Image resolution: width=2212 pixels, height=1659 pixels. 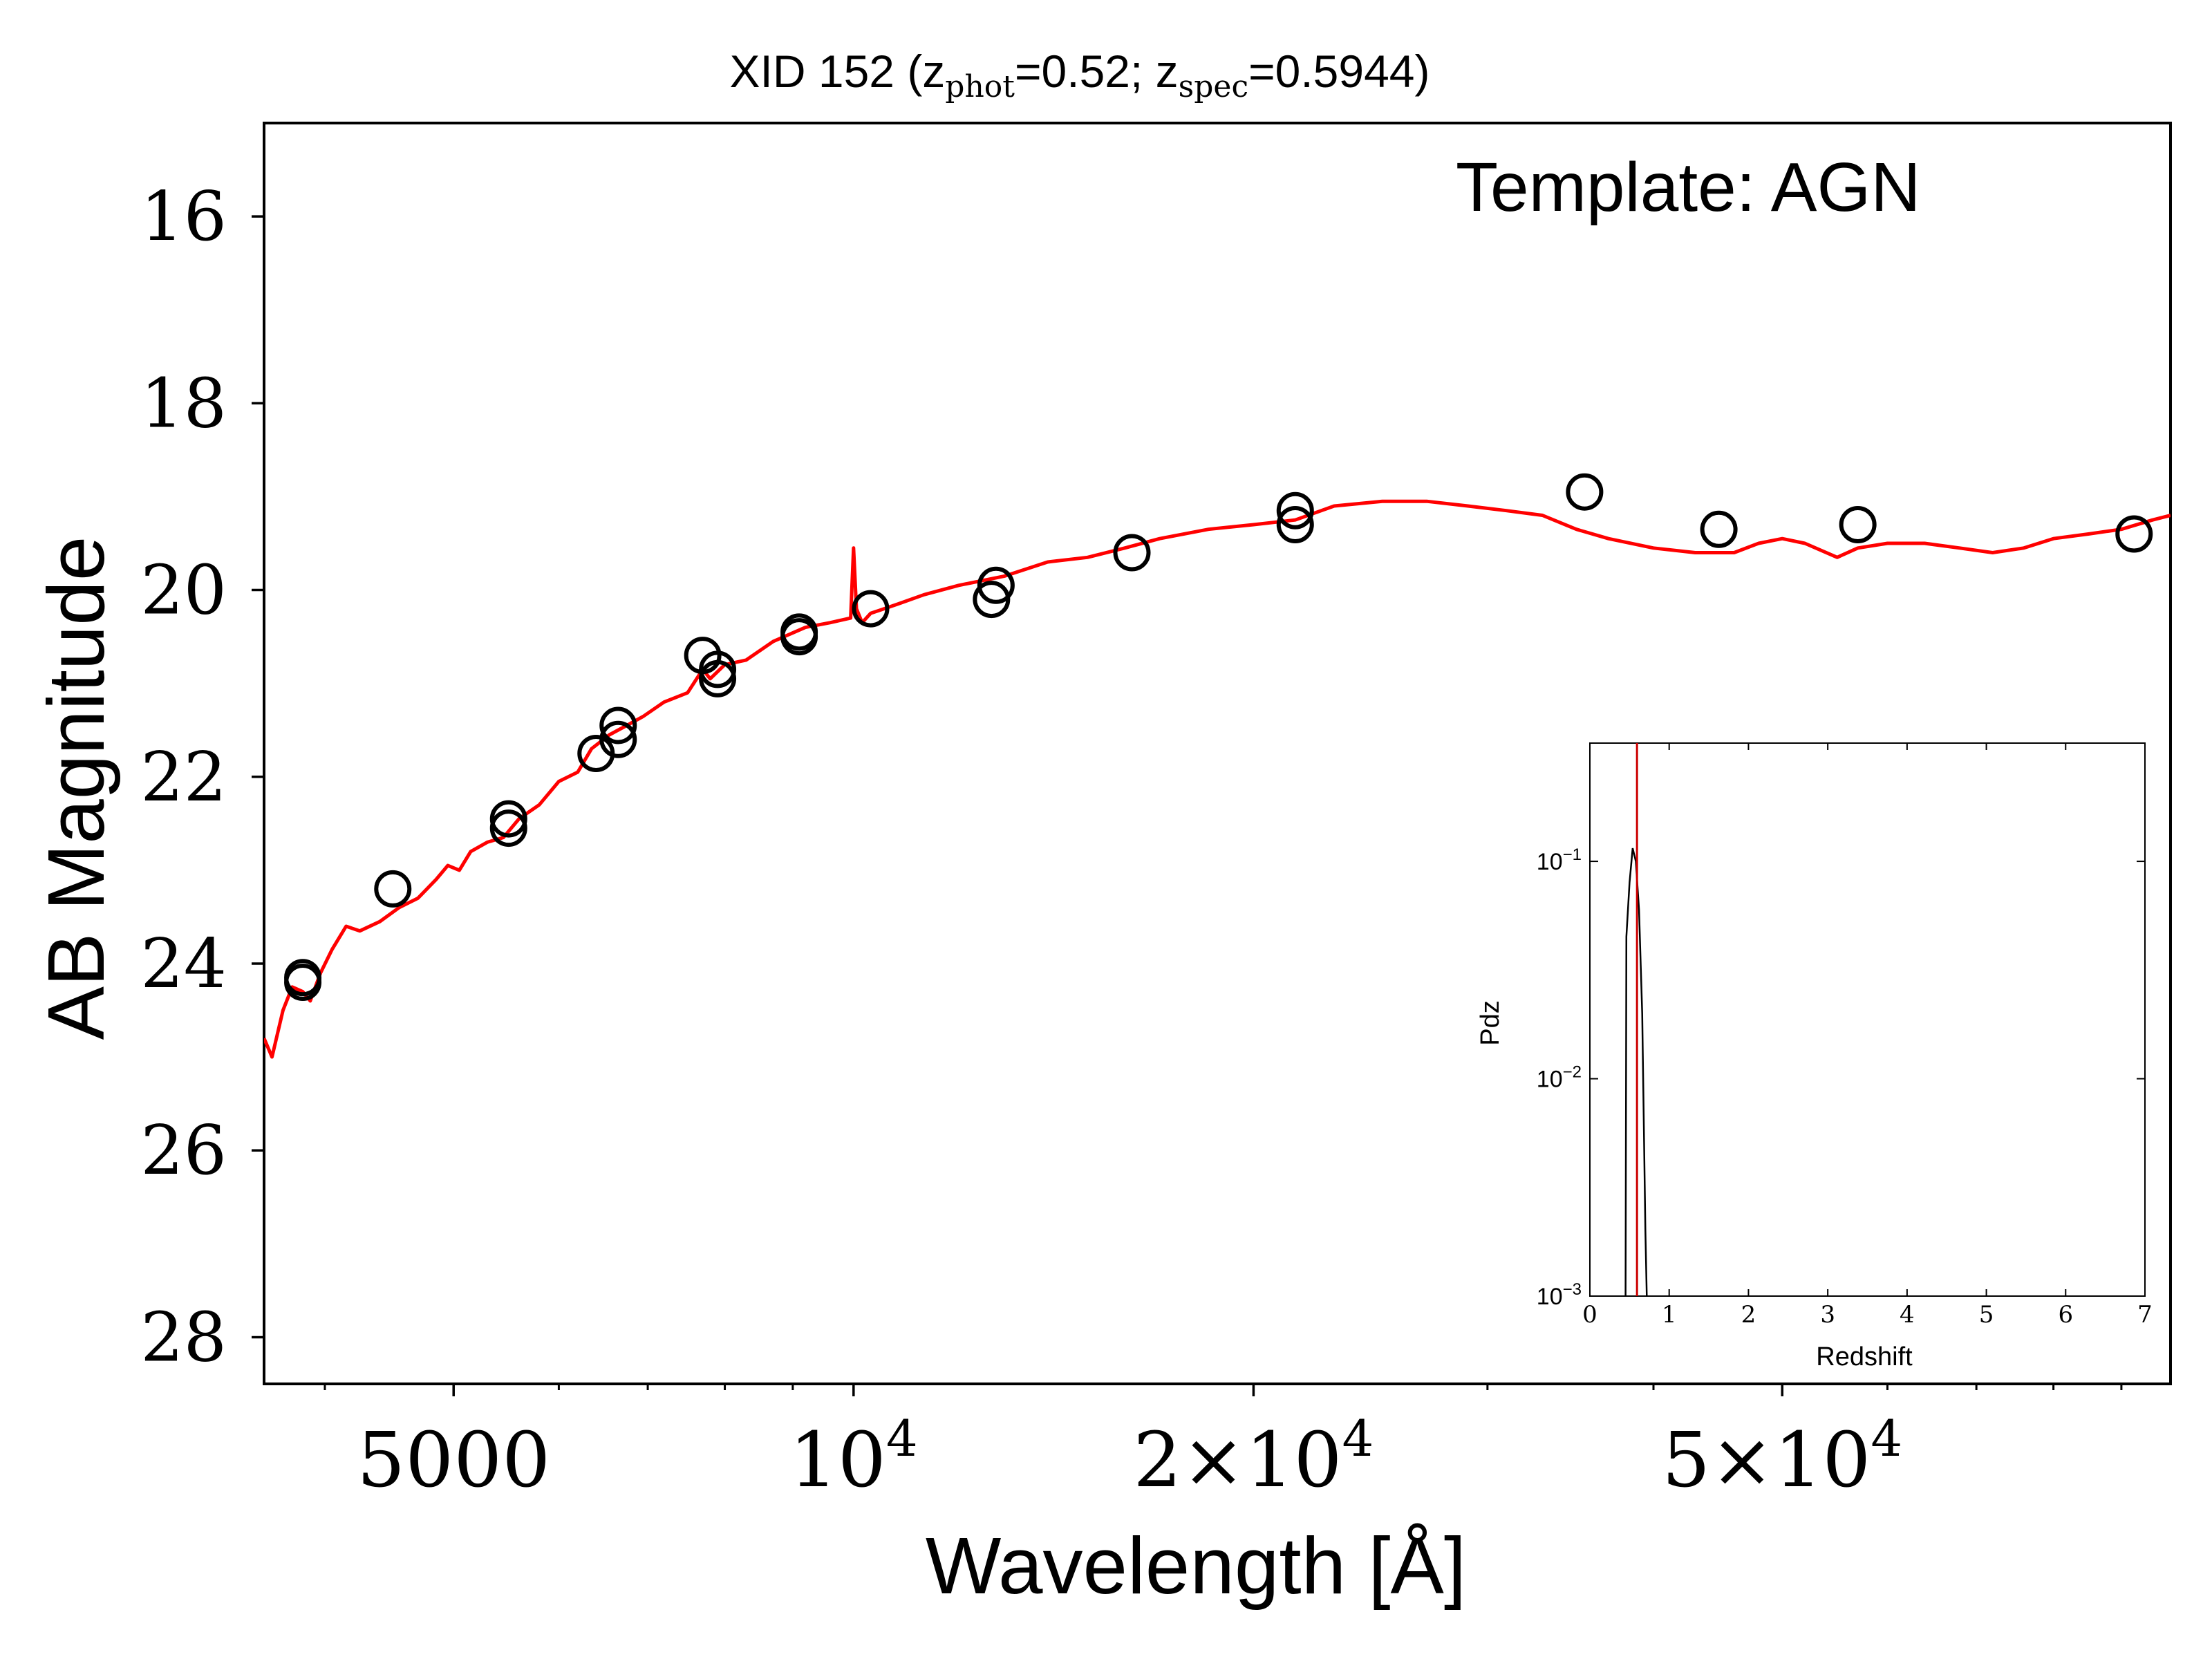 I want to click on pdz-curve, so click(x=1636, y=1071).